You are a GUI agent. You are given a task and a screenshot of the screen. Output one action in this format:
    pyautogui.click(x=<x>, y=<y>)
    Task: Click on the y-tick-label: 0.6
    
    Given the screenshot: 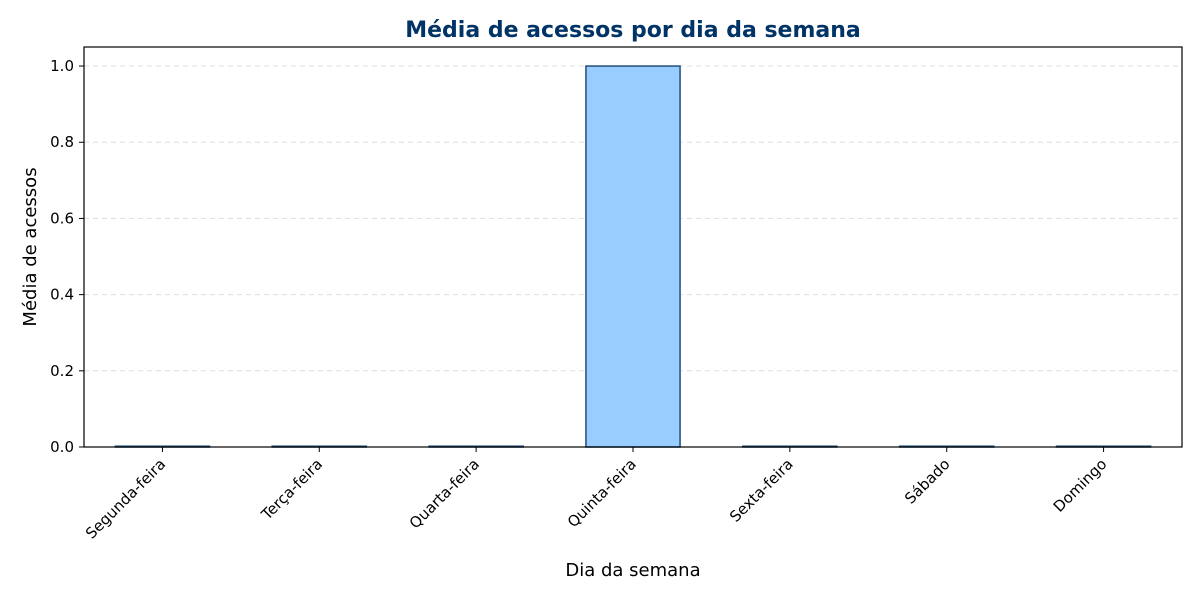 What is the action you would take?
    pyautogui.click(x=62, y=218)
    